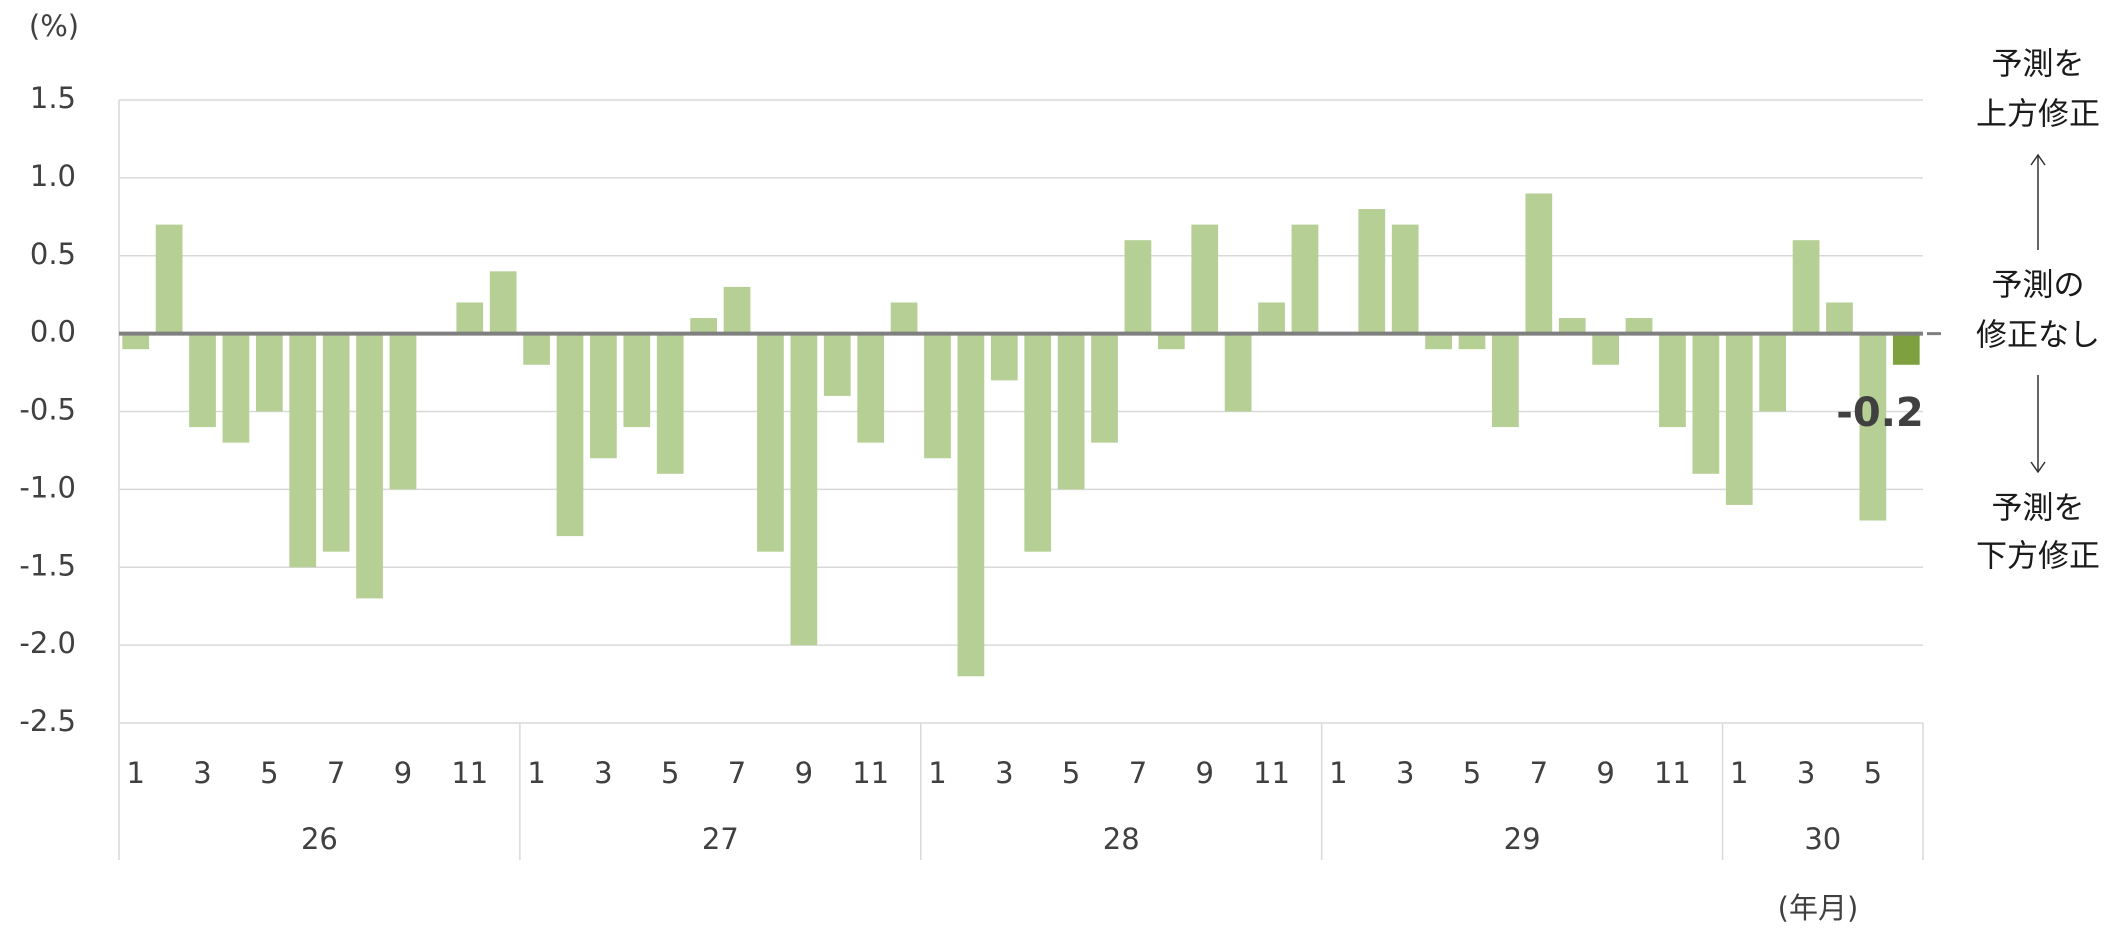 This screenshot has height=930, width=2112. What do you see at coordinates (53, 332) in the screenshot?
I see `y-tick-label: 0.0` at bounding box center [53, 332].